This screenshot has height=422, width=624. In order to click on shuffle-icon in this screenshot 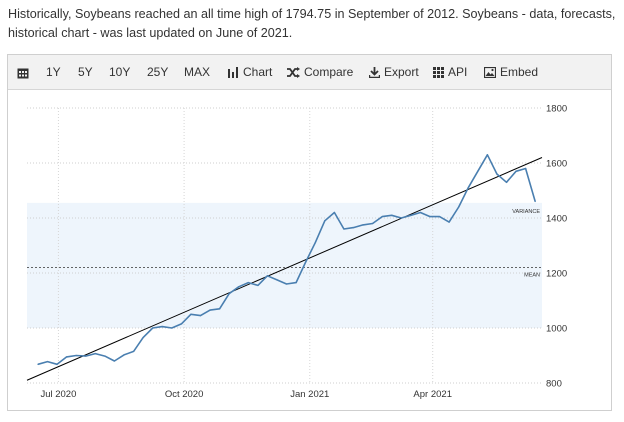, I will do `click(293, 73)`.